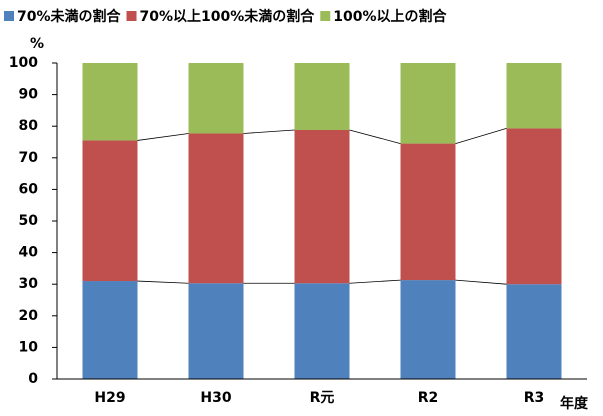 Image resolution: width=603 pixels, height=416 pixels. Describe the element at coordinates (29, 95) in the screenshot. I see `y-tick-label: 90` at that location.